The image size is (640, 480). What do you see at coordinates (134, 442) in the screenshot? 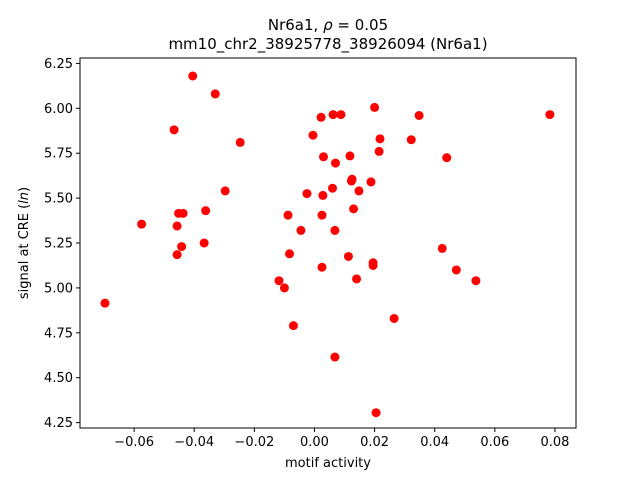
I see `x-tick-label: −0.06` at bounding box center [134, 442].